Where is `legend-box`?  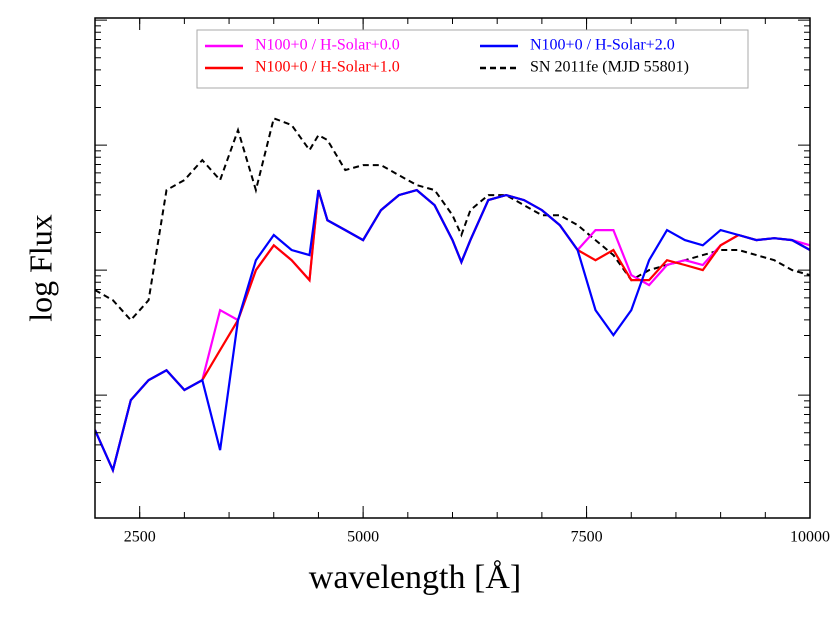 legend-box is located at coordinates (472, 59).